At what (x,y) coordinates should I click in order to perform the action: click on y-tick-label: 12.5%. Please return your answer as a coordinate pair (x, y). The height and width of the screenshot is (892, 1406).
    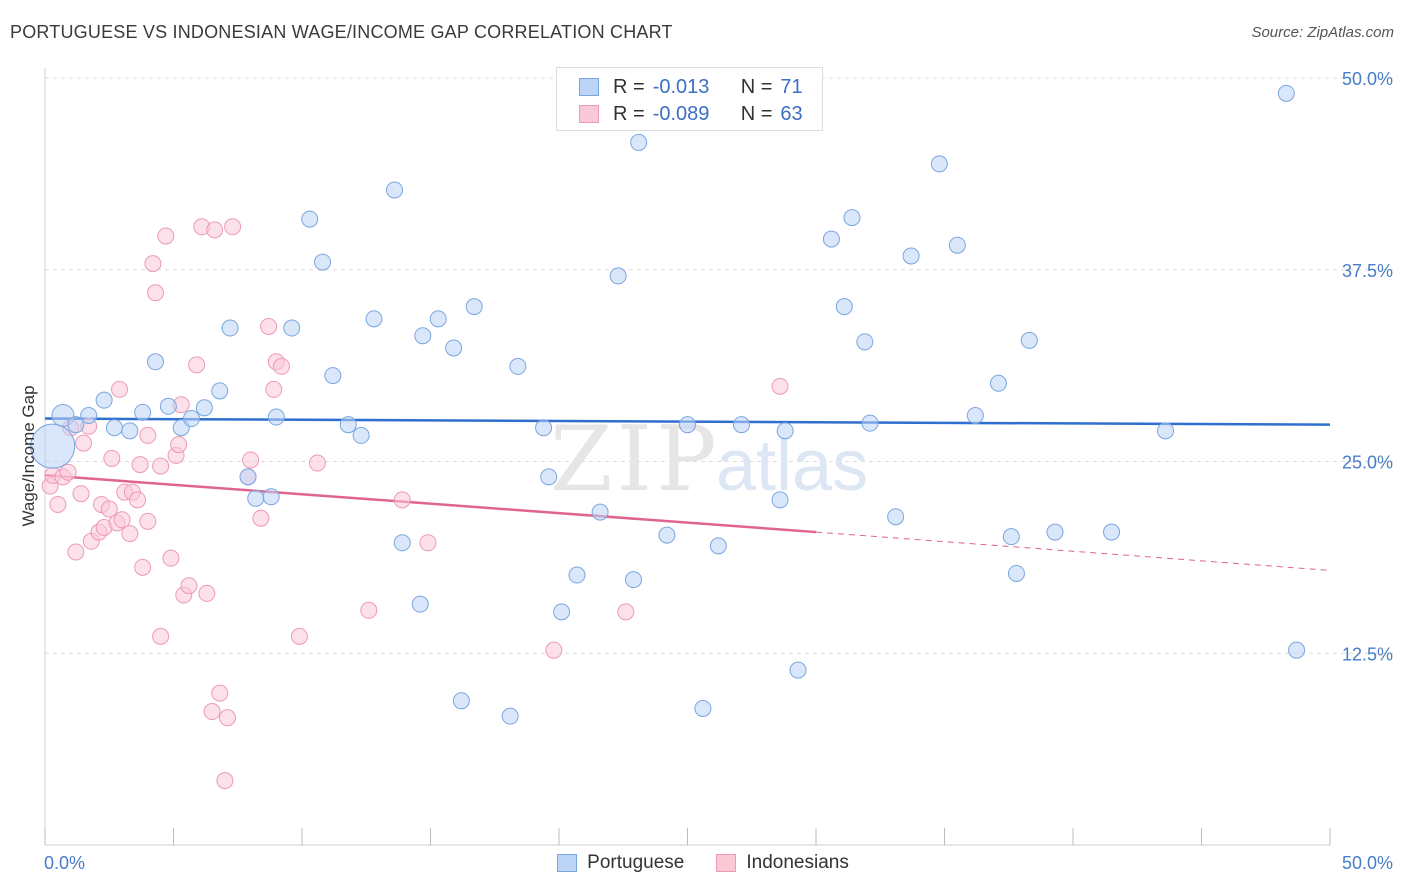
    Looking at the image, I should click on (1367, 654).